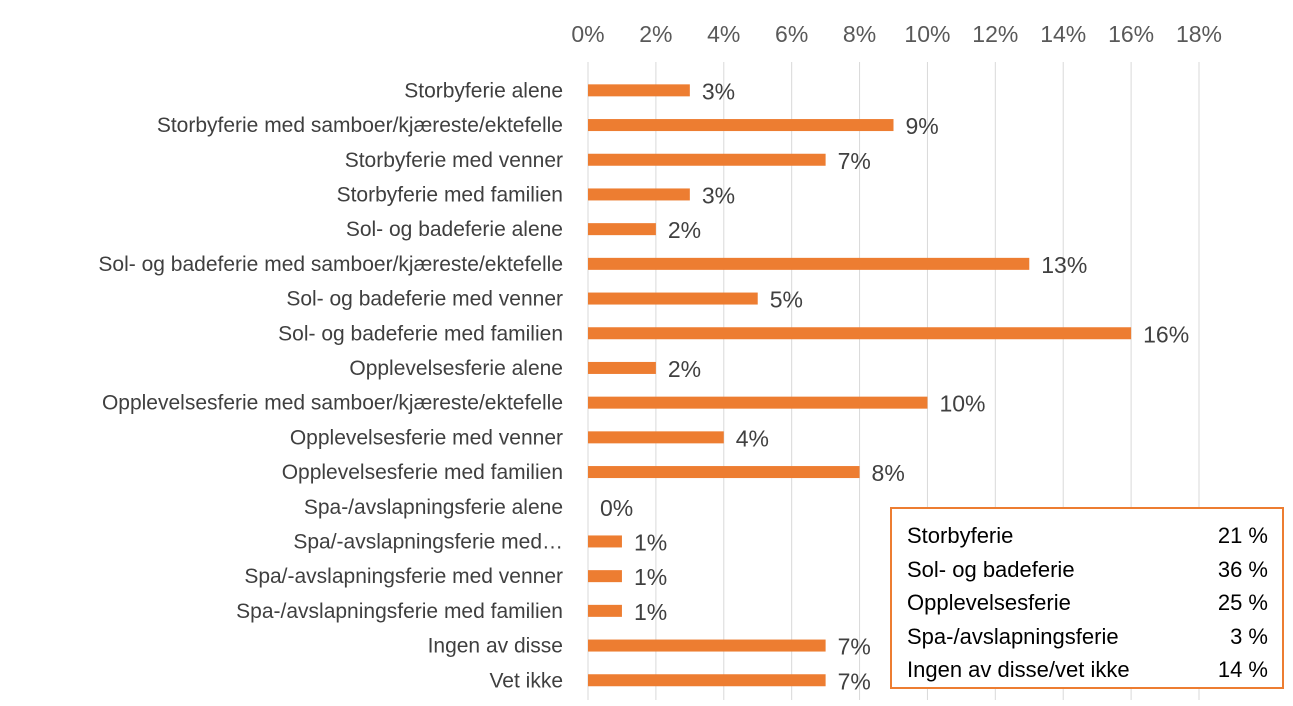 The image size is (1293, 706). What do you see at coordinates (454, 160) in the screenshot?
I see `category-label: Storbyferie med venner` at bounding box center [454, 160].